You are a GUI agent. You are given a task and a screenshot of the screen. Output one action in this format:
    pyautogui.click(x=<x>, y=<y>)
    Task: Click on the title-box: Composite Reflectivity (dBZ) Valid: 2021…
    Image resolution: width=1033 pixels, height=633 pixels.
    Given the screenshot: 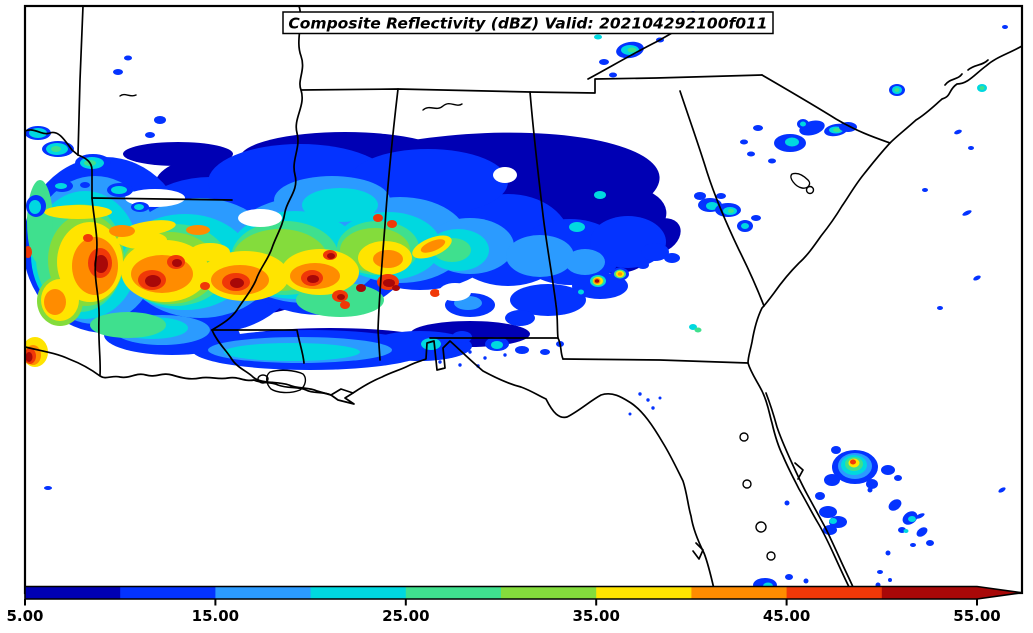 What is the action you would take?
    pyautogui.click(x=528, y=23)
    